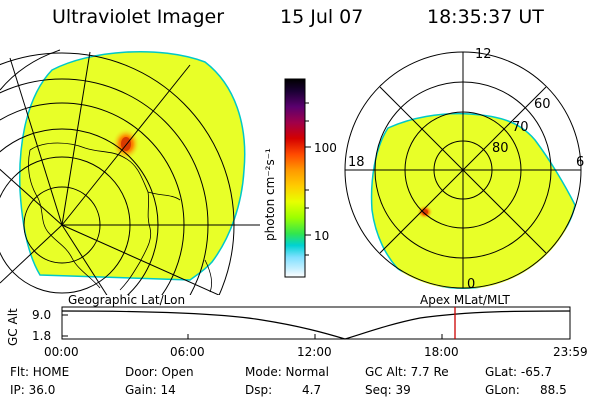 This screenshot has height=400, width=600. I want to click on colorbar, so click(297, 178).